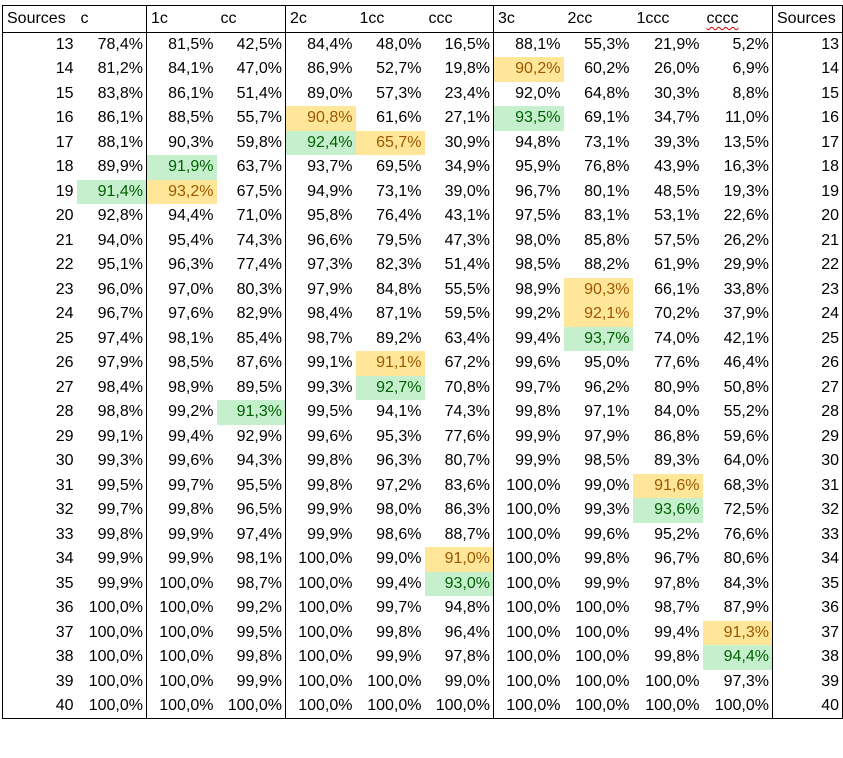 The image size is (843, 758). Describe the element at coordinates (467, 44) in the screenshot. I see `table-cell: 16,5%` at that location.